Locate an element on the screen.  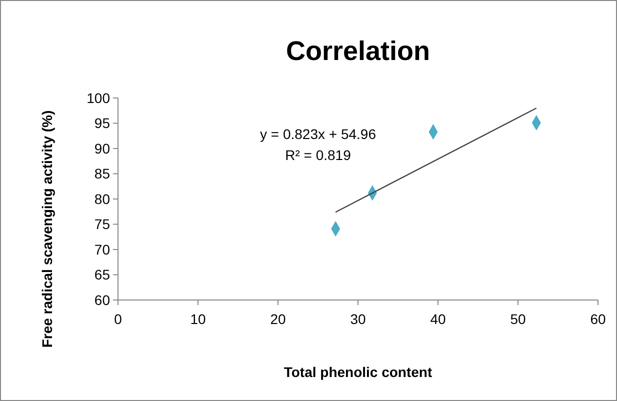
y-tick-label: 75 is located at coordinates (102, 224).